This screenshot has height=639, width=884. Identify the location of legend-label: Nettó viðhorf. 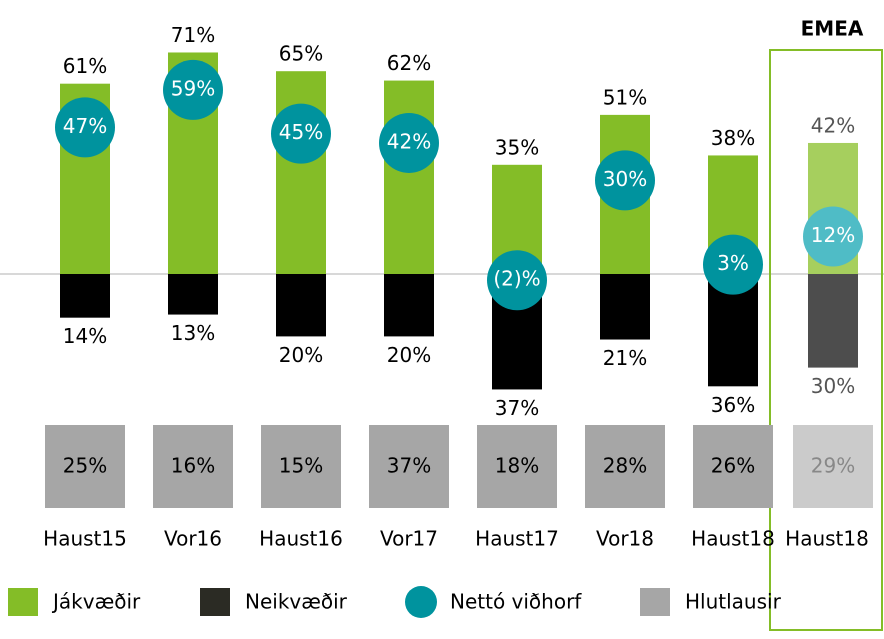
(516, 602).